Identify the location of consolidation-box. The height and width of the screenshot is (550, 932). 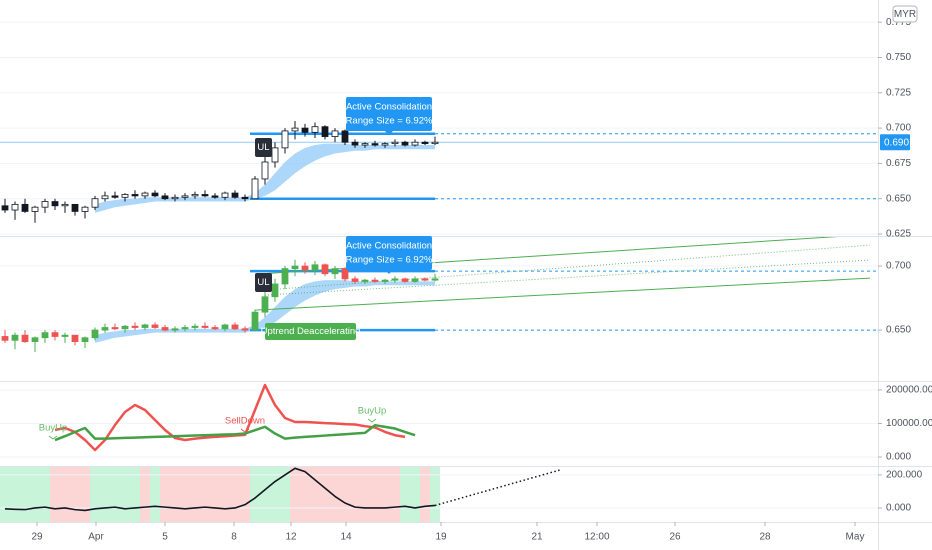
(389, 114).